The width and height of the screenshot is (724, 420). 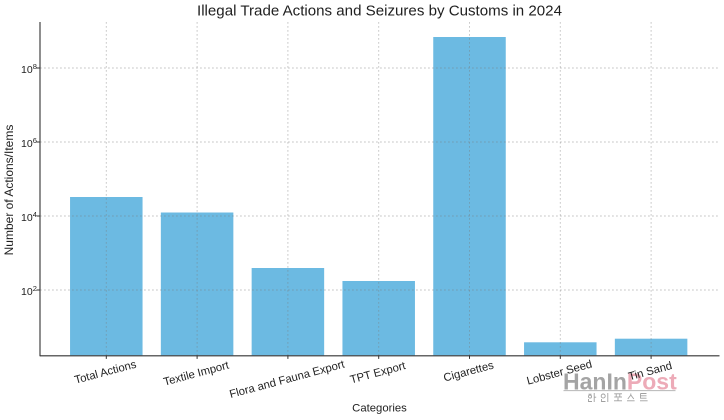 I want to click on svg-text: Number of Actions/Items, so click(x=9, y=190).